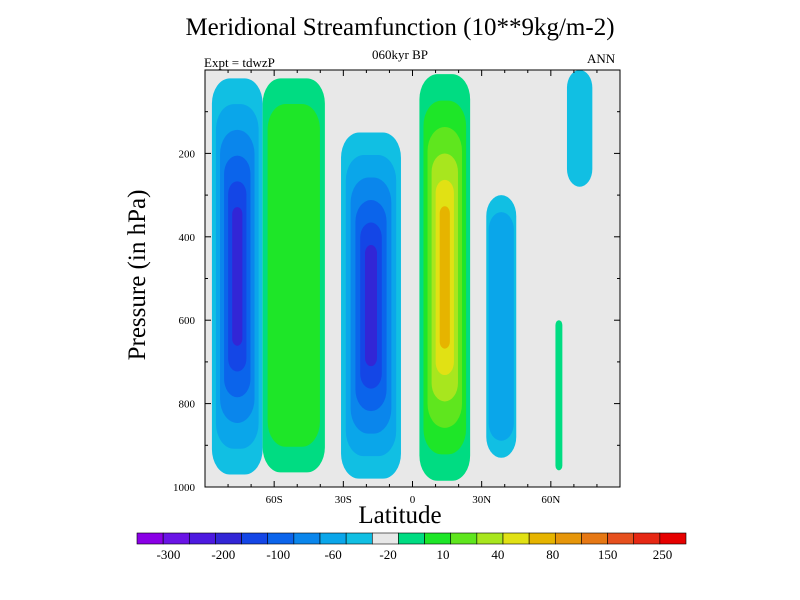 The width and height of the screenshot is (800, 600). I want to click on colorbar-label: 250, so click(663, 554).